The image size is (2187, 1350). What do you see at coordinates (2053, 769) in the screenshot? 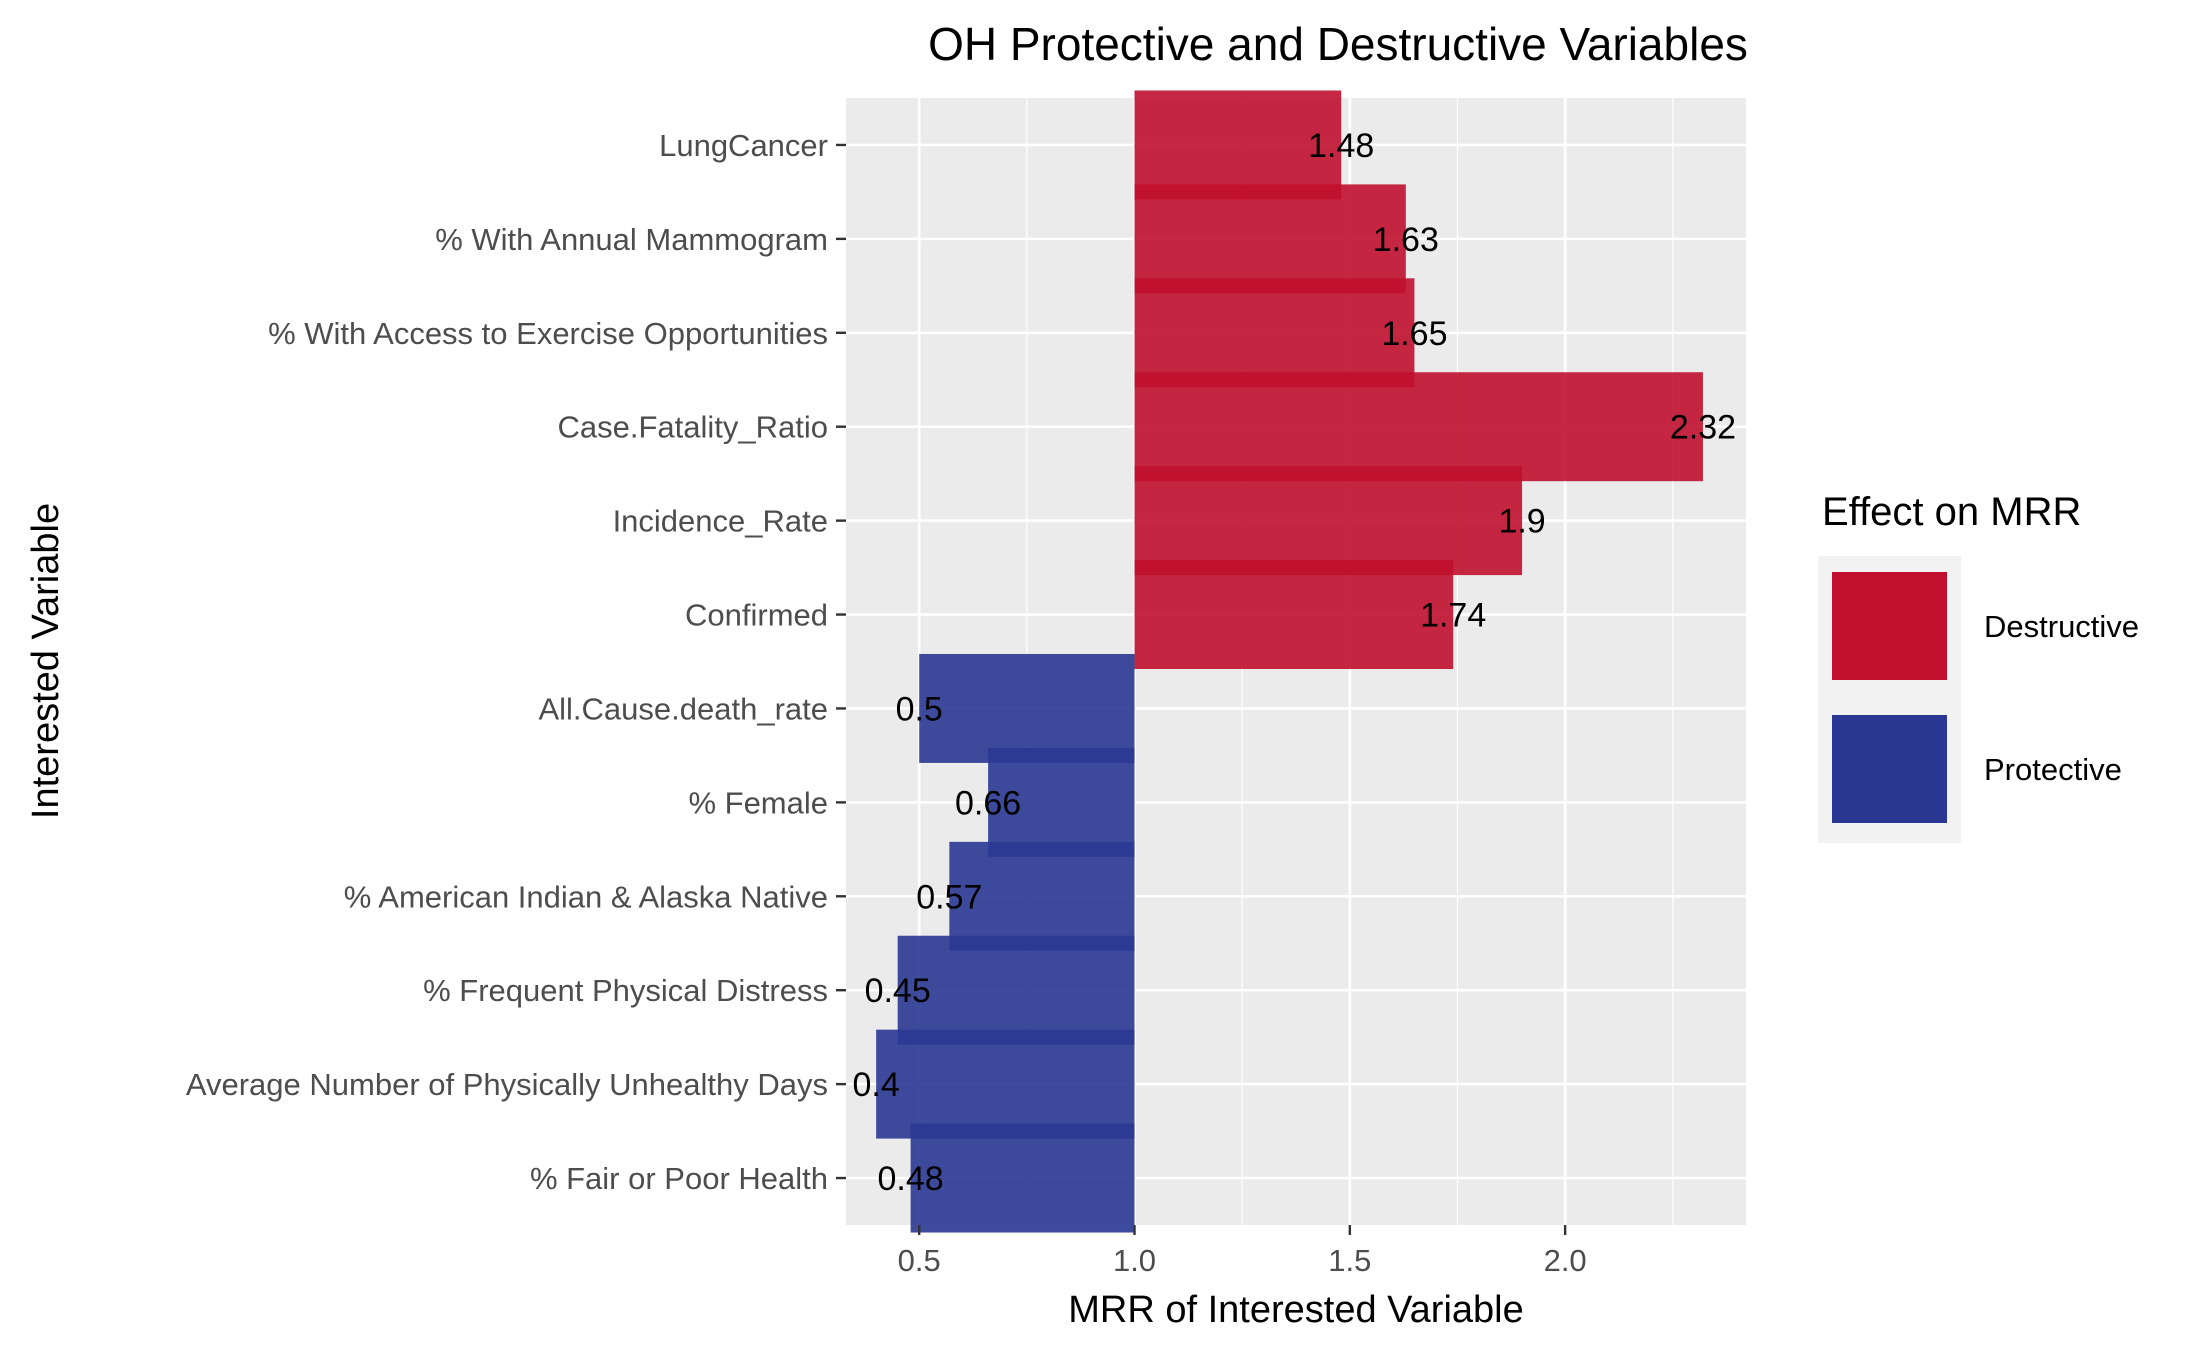
I see `legend-label-protective: Protective` at bounding box center [2053, 769].